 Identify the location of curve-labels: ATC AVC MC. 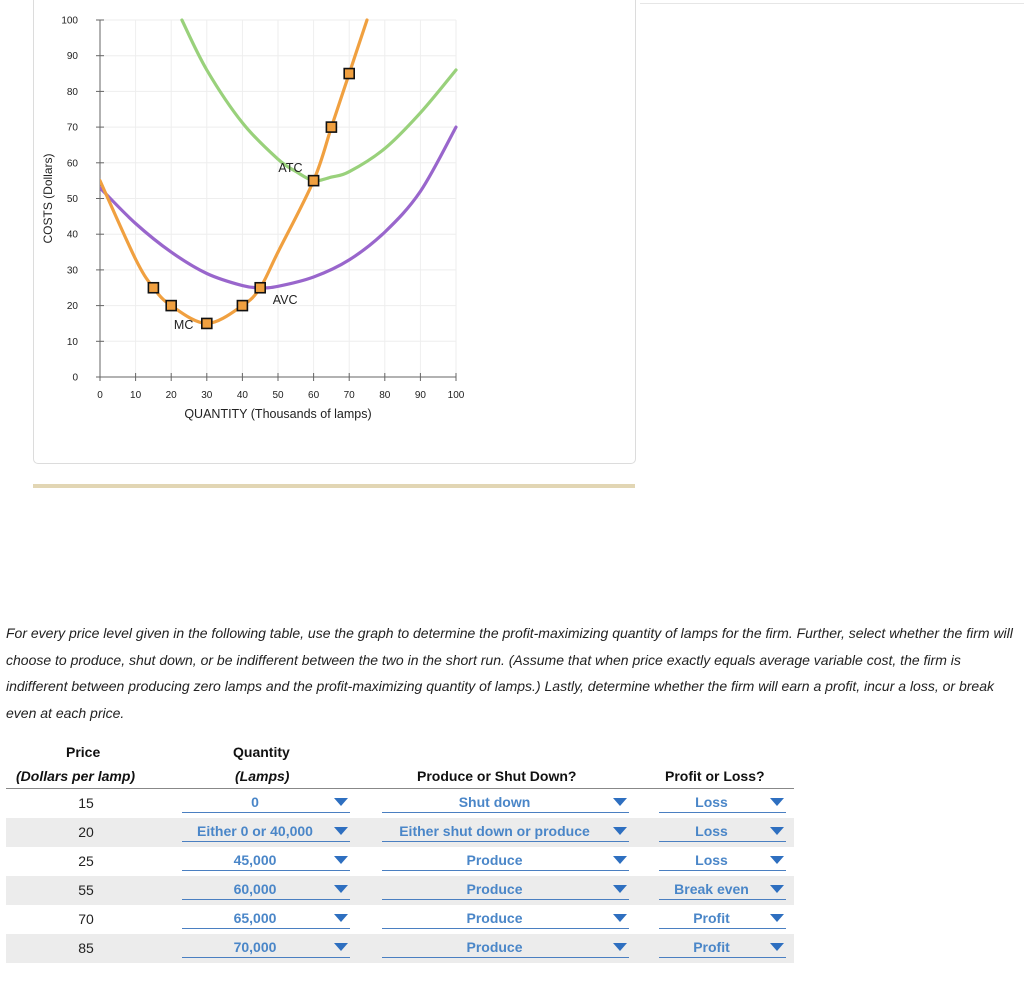
(238, 246).